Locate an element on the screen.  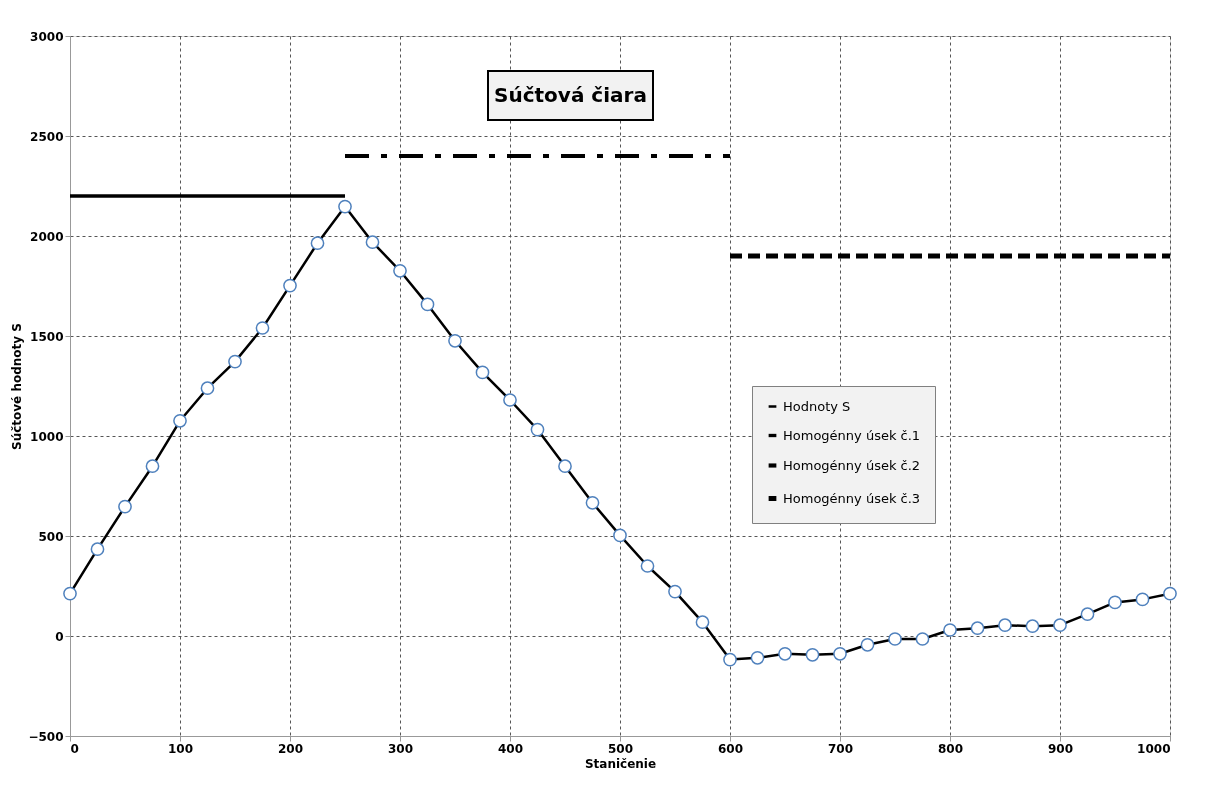
x-tick-label: 800 is located at coordinates (950, 748).